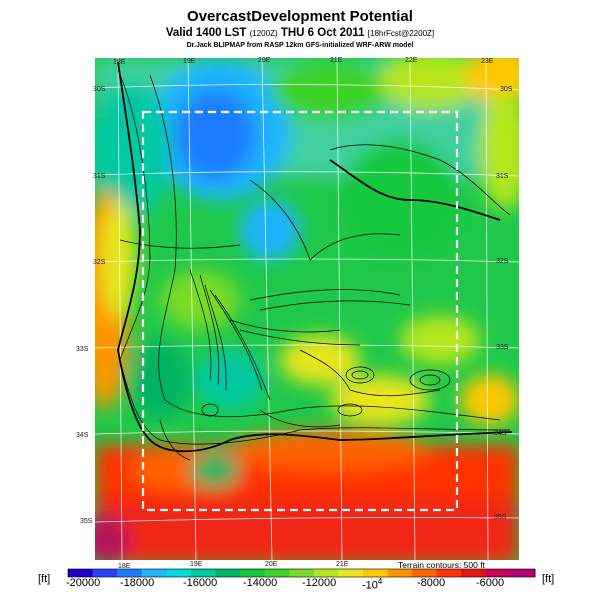 This screenshot has width=600, height=600. I want to click on utc-time: (1200Z), so click(263, 33).